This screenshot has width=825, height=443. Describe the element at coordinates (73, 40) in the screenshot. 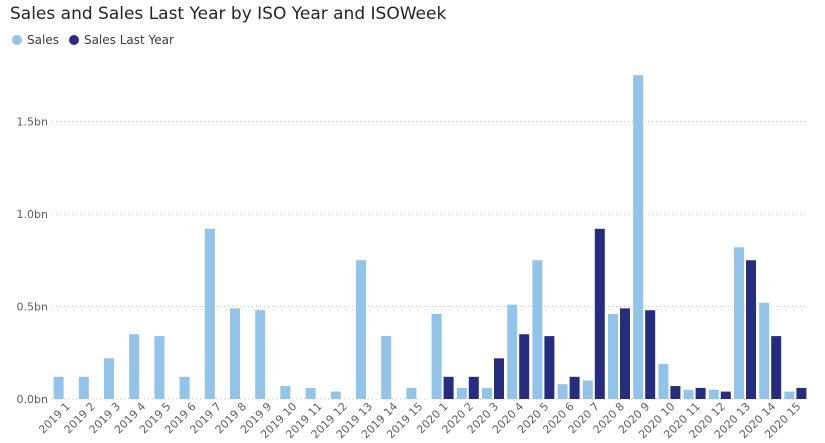

I see `legend-swatch-sales-last-year` at that location.